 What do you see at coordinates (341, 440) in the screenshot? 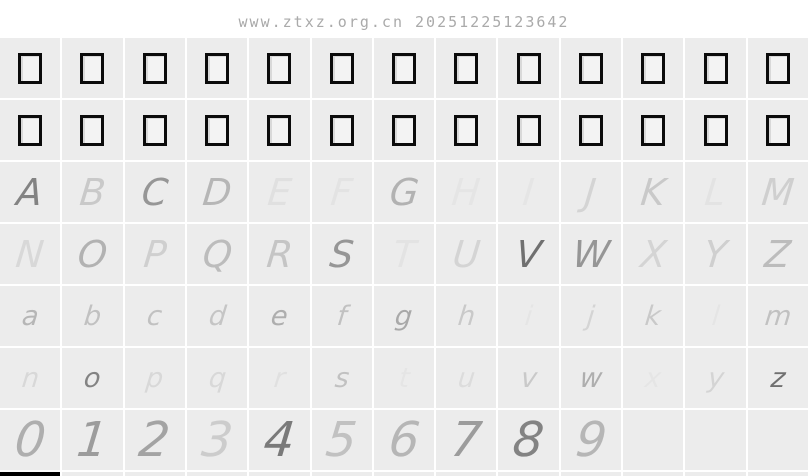
I see `glyph-cell-5: 5` at bounding box center [341, 440].